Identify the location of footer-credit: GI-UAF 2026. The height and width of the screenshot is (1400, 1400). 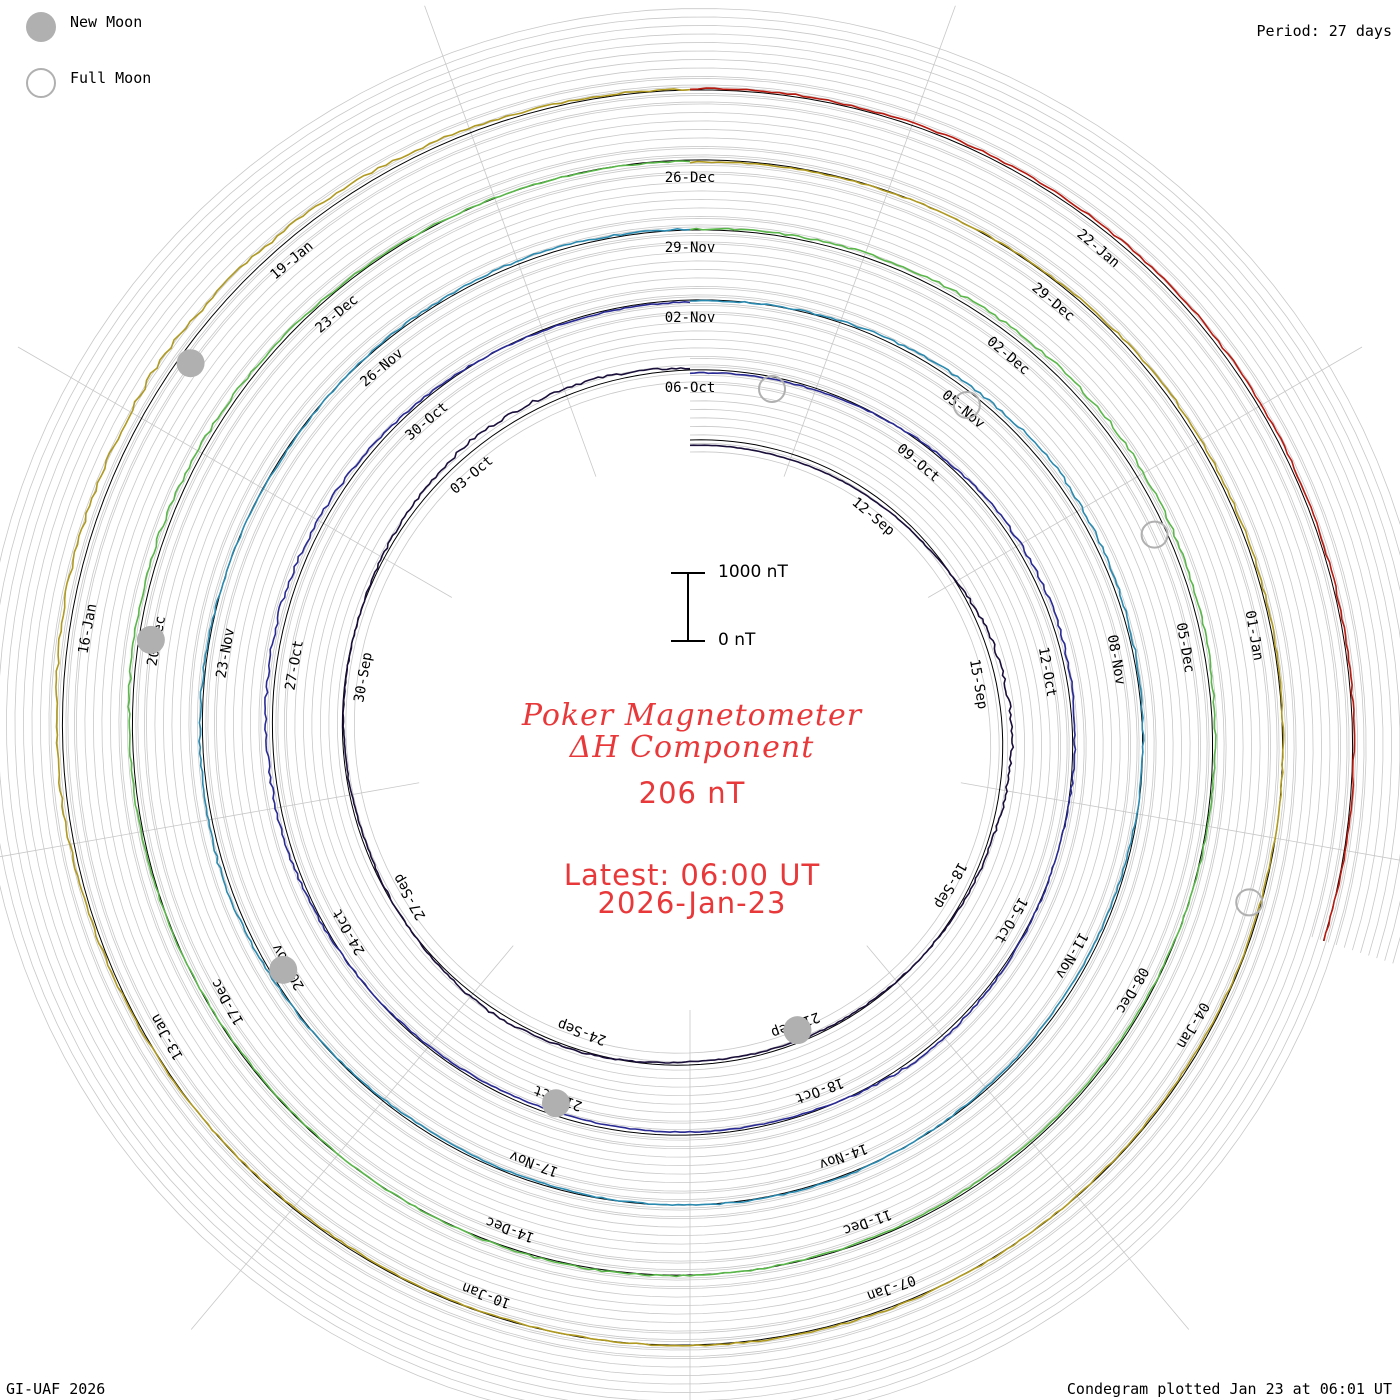
(56, 1389).